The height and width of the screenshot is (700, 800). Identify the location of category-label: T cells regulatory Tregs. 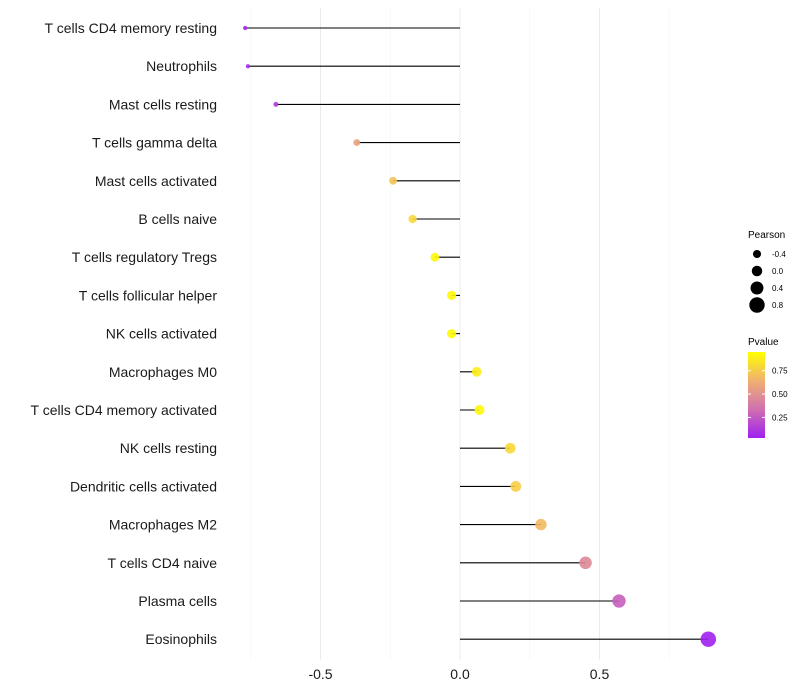
(144, 257).